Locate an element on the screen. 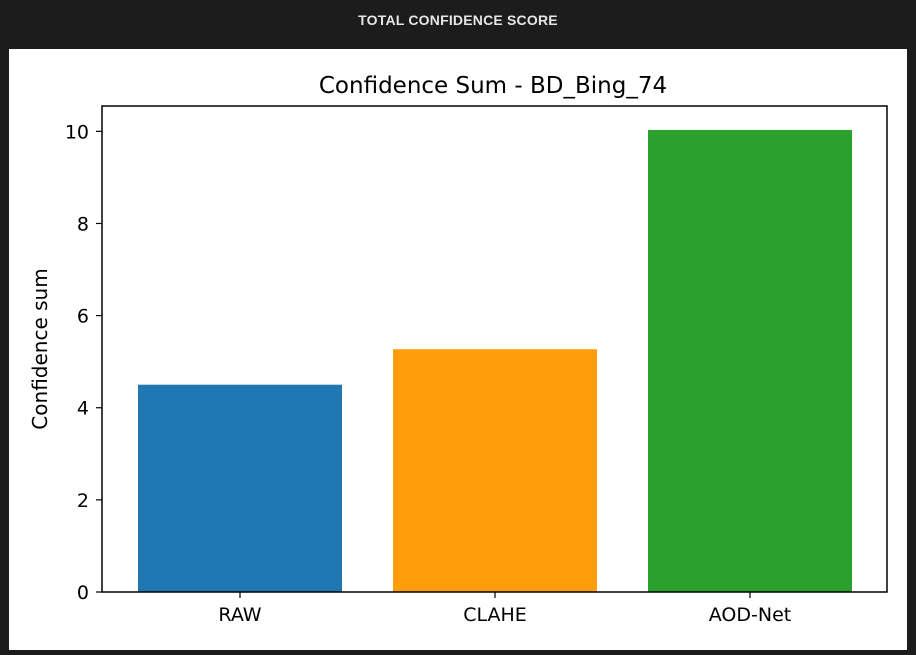 This screenshot has width=916, height=655. header-bar: TOTAL CONFIDENCE SCORE is located at coordinates (458, 21).